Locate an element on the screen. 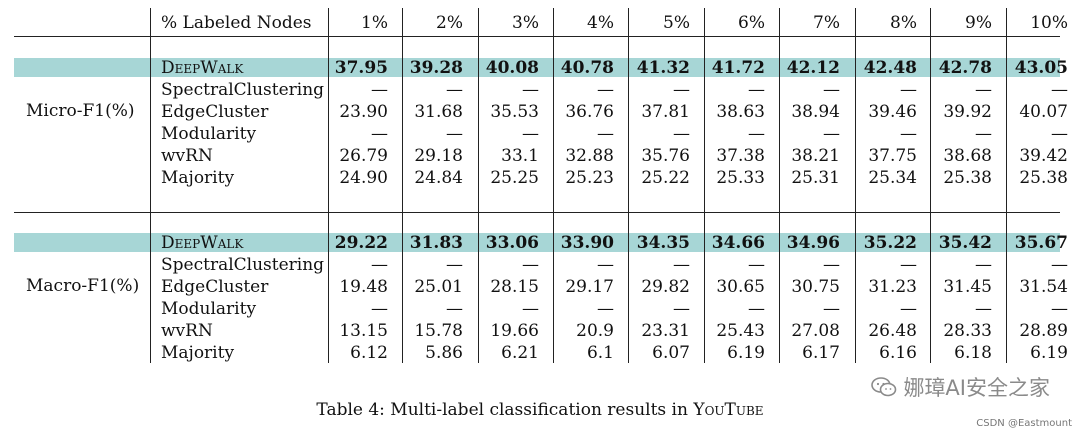 The height and width of the screenshot is (436, 1080). table-cell: 33.90 is located at coordinates (587, 243).